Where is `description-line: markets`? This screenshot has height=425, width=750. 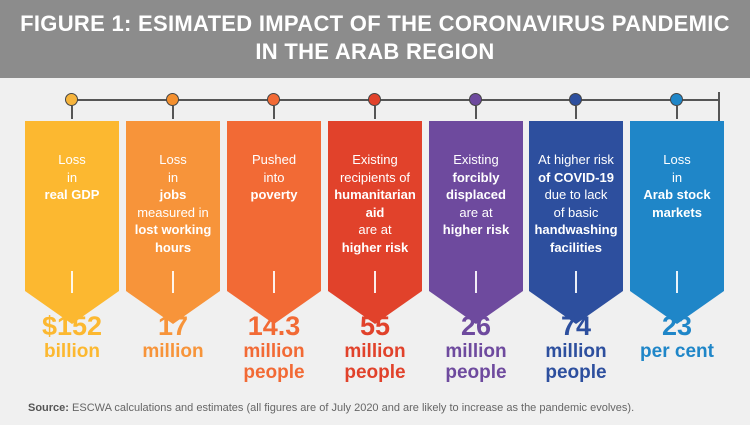
description-line: markets is located at coordinates (677, 212).